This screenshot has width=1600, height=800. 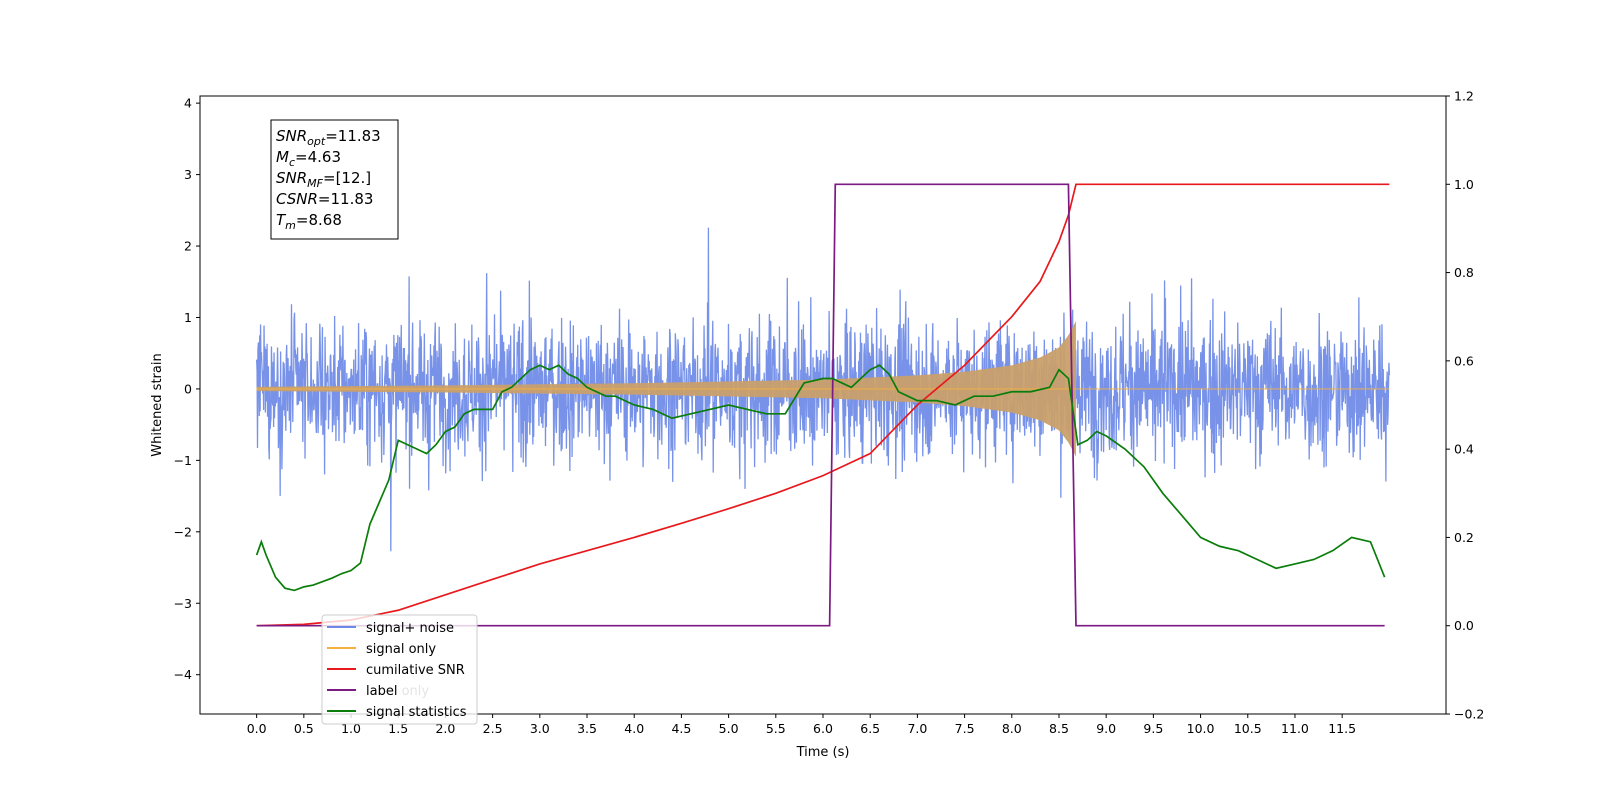 What do you see at coordinates (257, 728) in the screenshot?
I see `x-tick-label: 0.0` at bounding box center [257, 728].